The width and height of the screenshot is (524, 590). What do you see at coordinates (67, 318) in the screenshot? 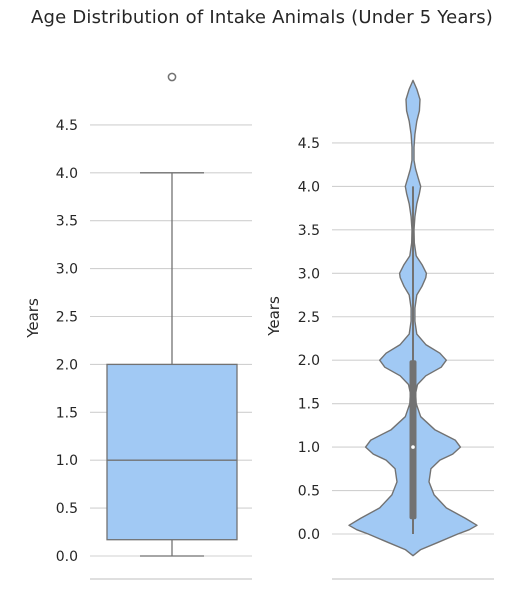
I see `boxplot-ytick-label: 2.5` at bounding box center [67, 318].